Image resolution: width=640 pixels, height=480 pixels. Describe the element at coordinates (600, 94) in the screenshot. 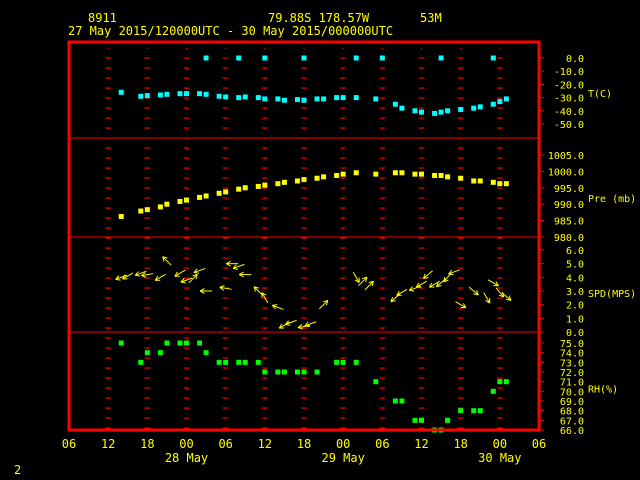

I see `panel-label-temperature: T(C)` at that location.